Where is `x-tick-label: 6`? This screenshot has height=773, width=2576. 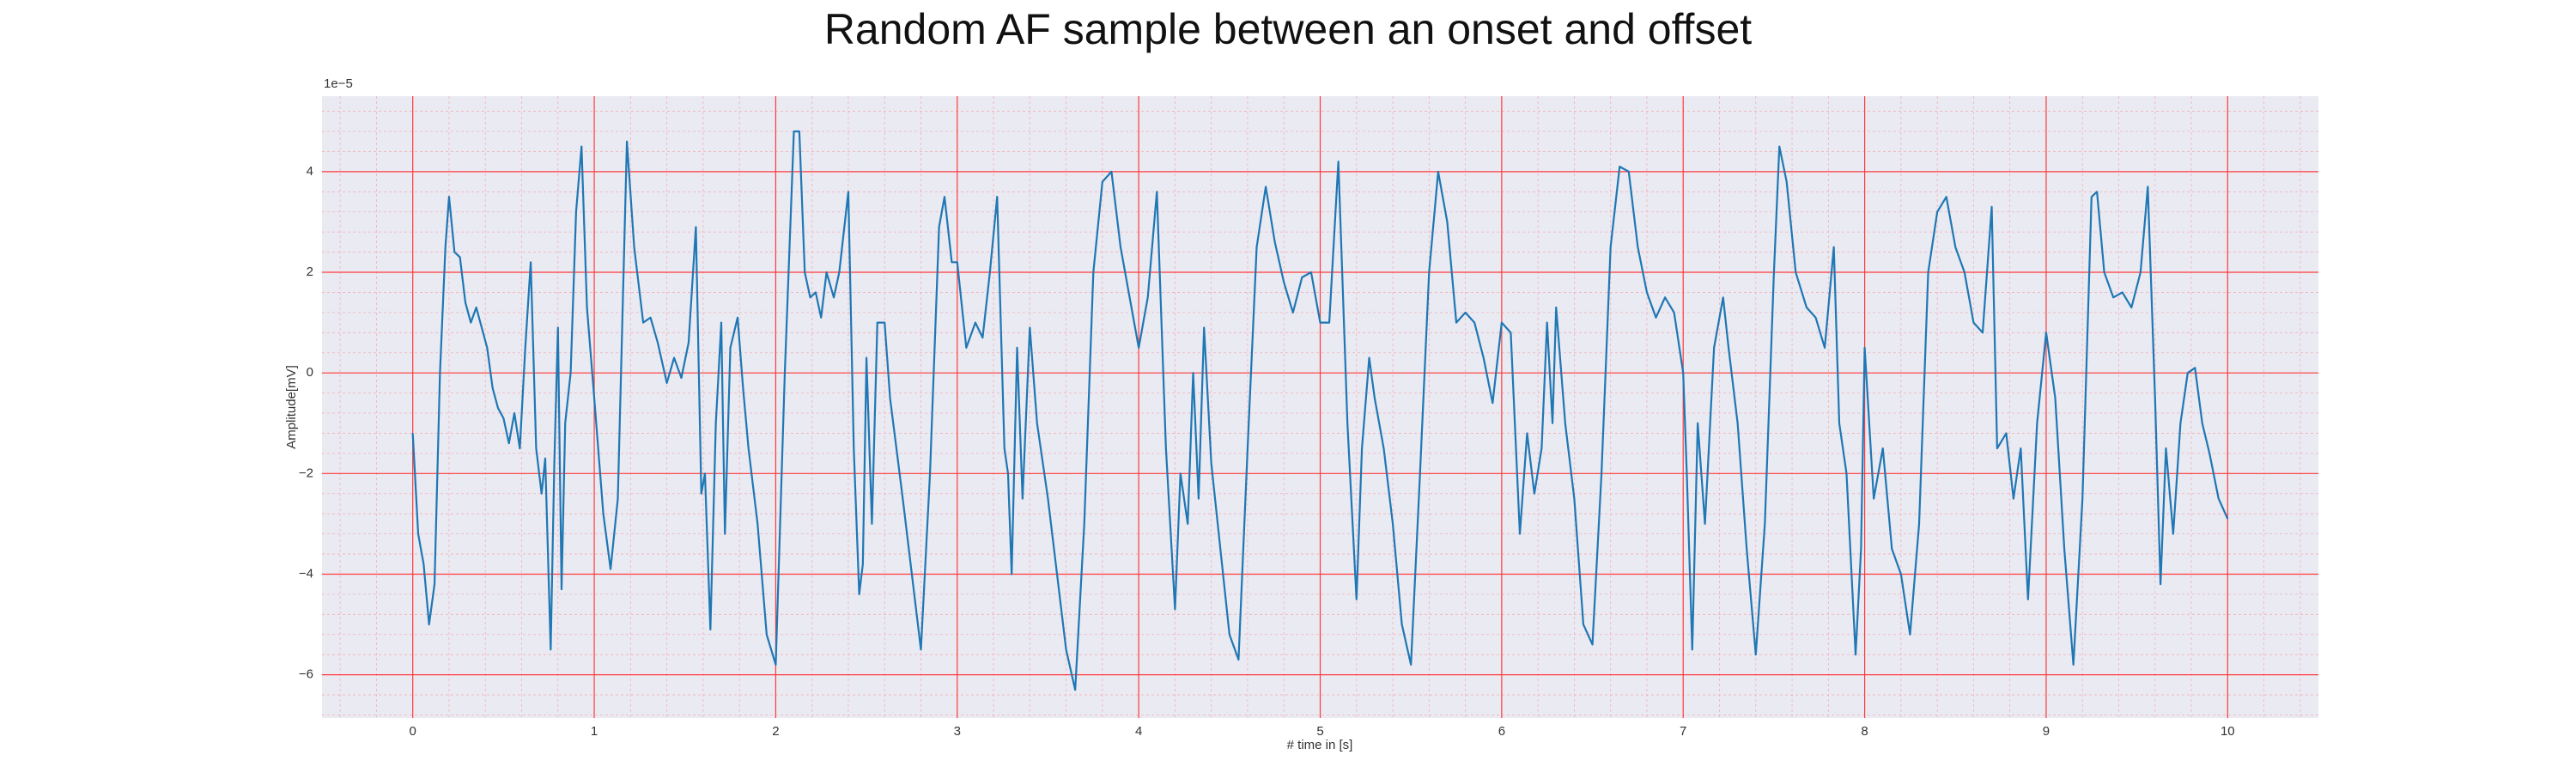
x-tick-label: 6 is located at coordinates (1502, 731).